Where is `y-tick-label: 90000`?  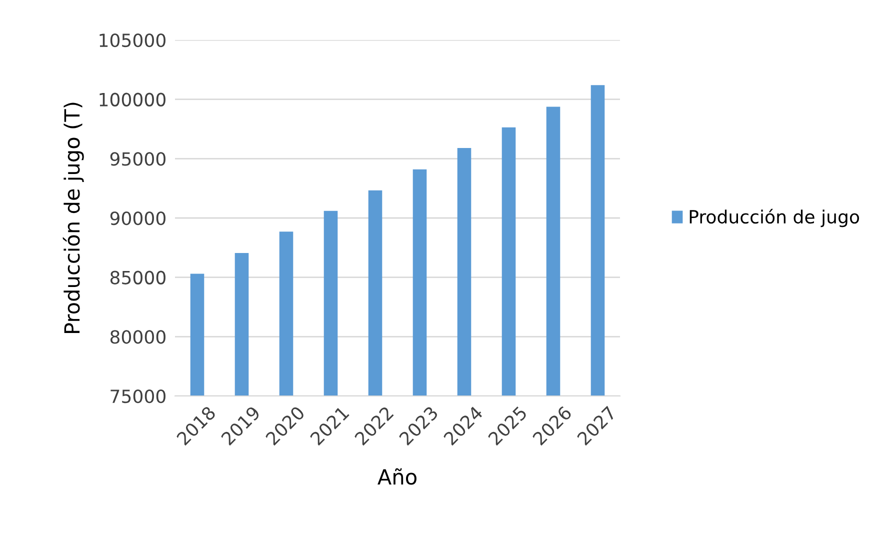
y-tick-label: 90000 is located at coordinates (138, 218).